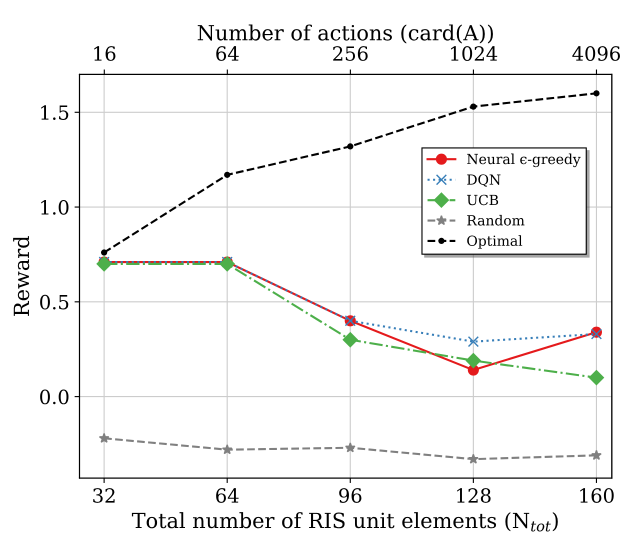  Describe the element at coordinates (54, 397) in the screenshot. I see `y-tick-label: 0.0` at that location.